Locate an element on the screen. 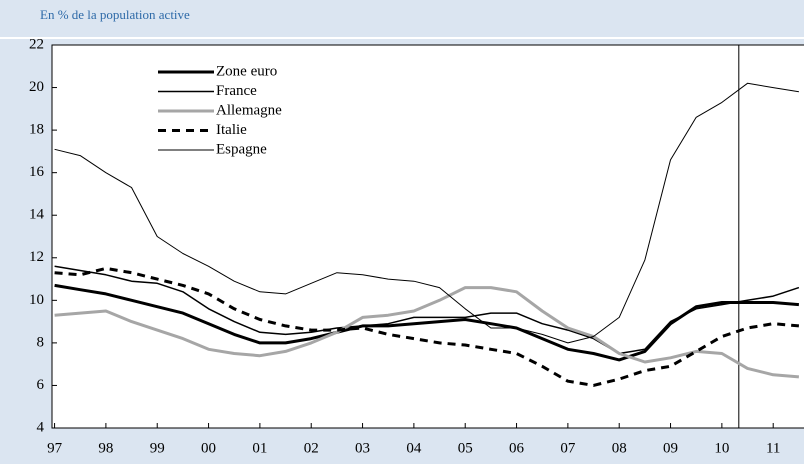 This screenshot has height=464, width=804. y-tick-label: 4 is located at coordinates (41, 427).